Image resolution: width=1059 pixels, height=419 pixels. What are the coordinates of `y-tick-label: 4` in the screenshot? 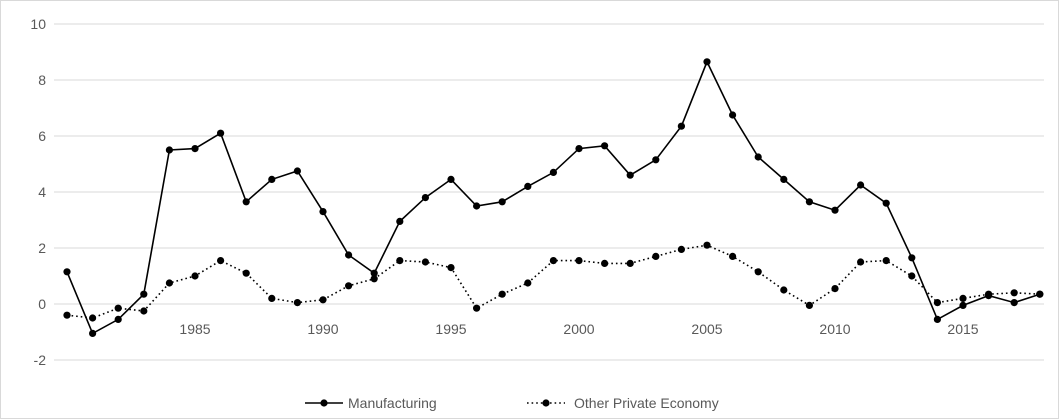 It's located at (42, 192).